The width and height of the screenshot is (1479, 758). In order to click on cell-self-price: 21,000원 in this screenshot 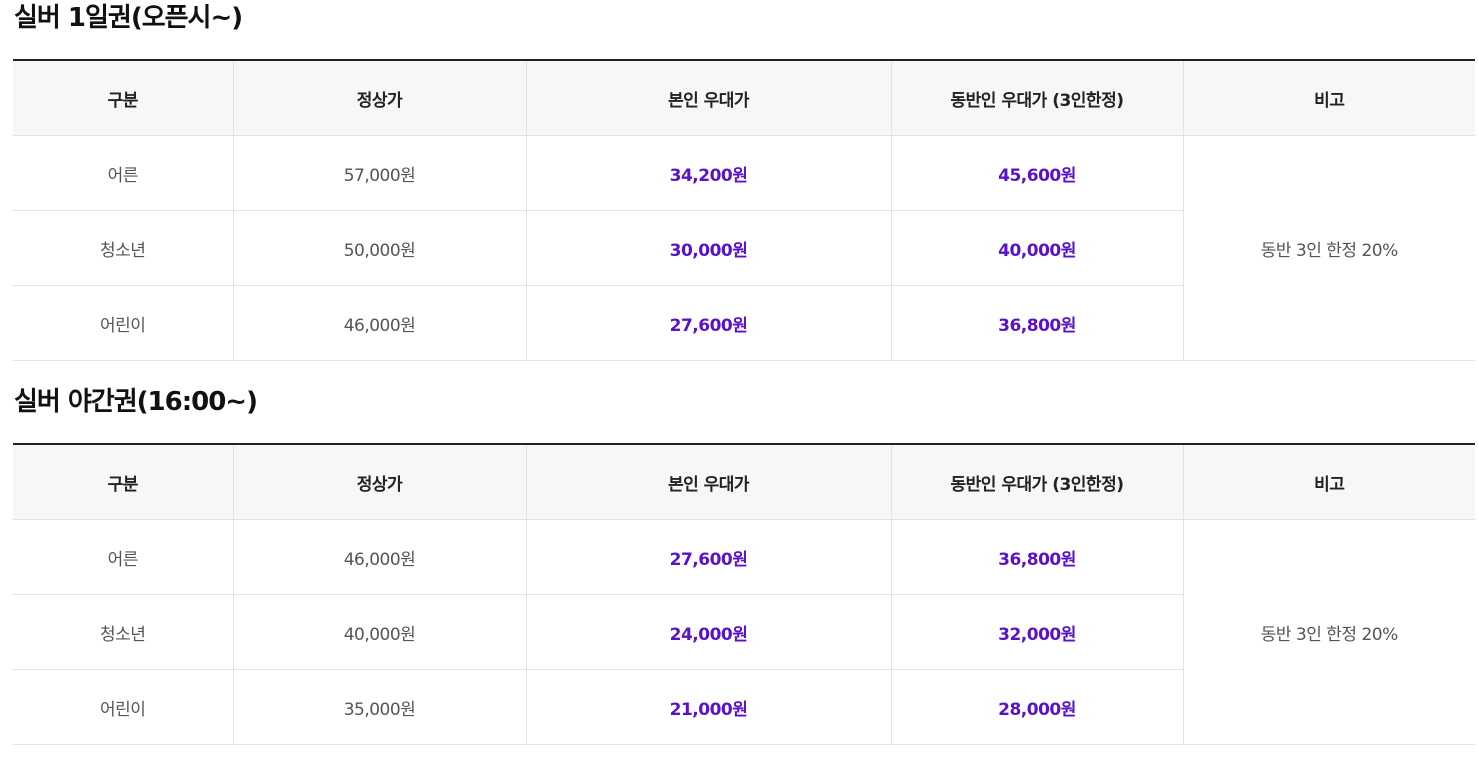, I will do `click(708, 707)`.